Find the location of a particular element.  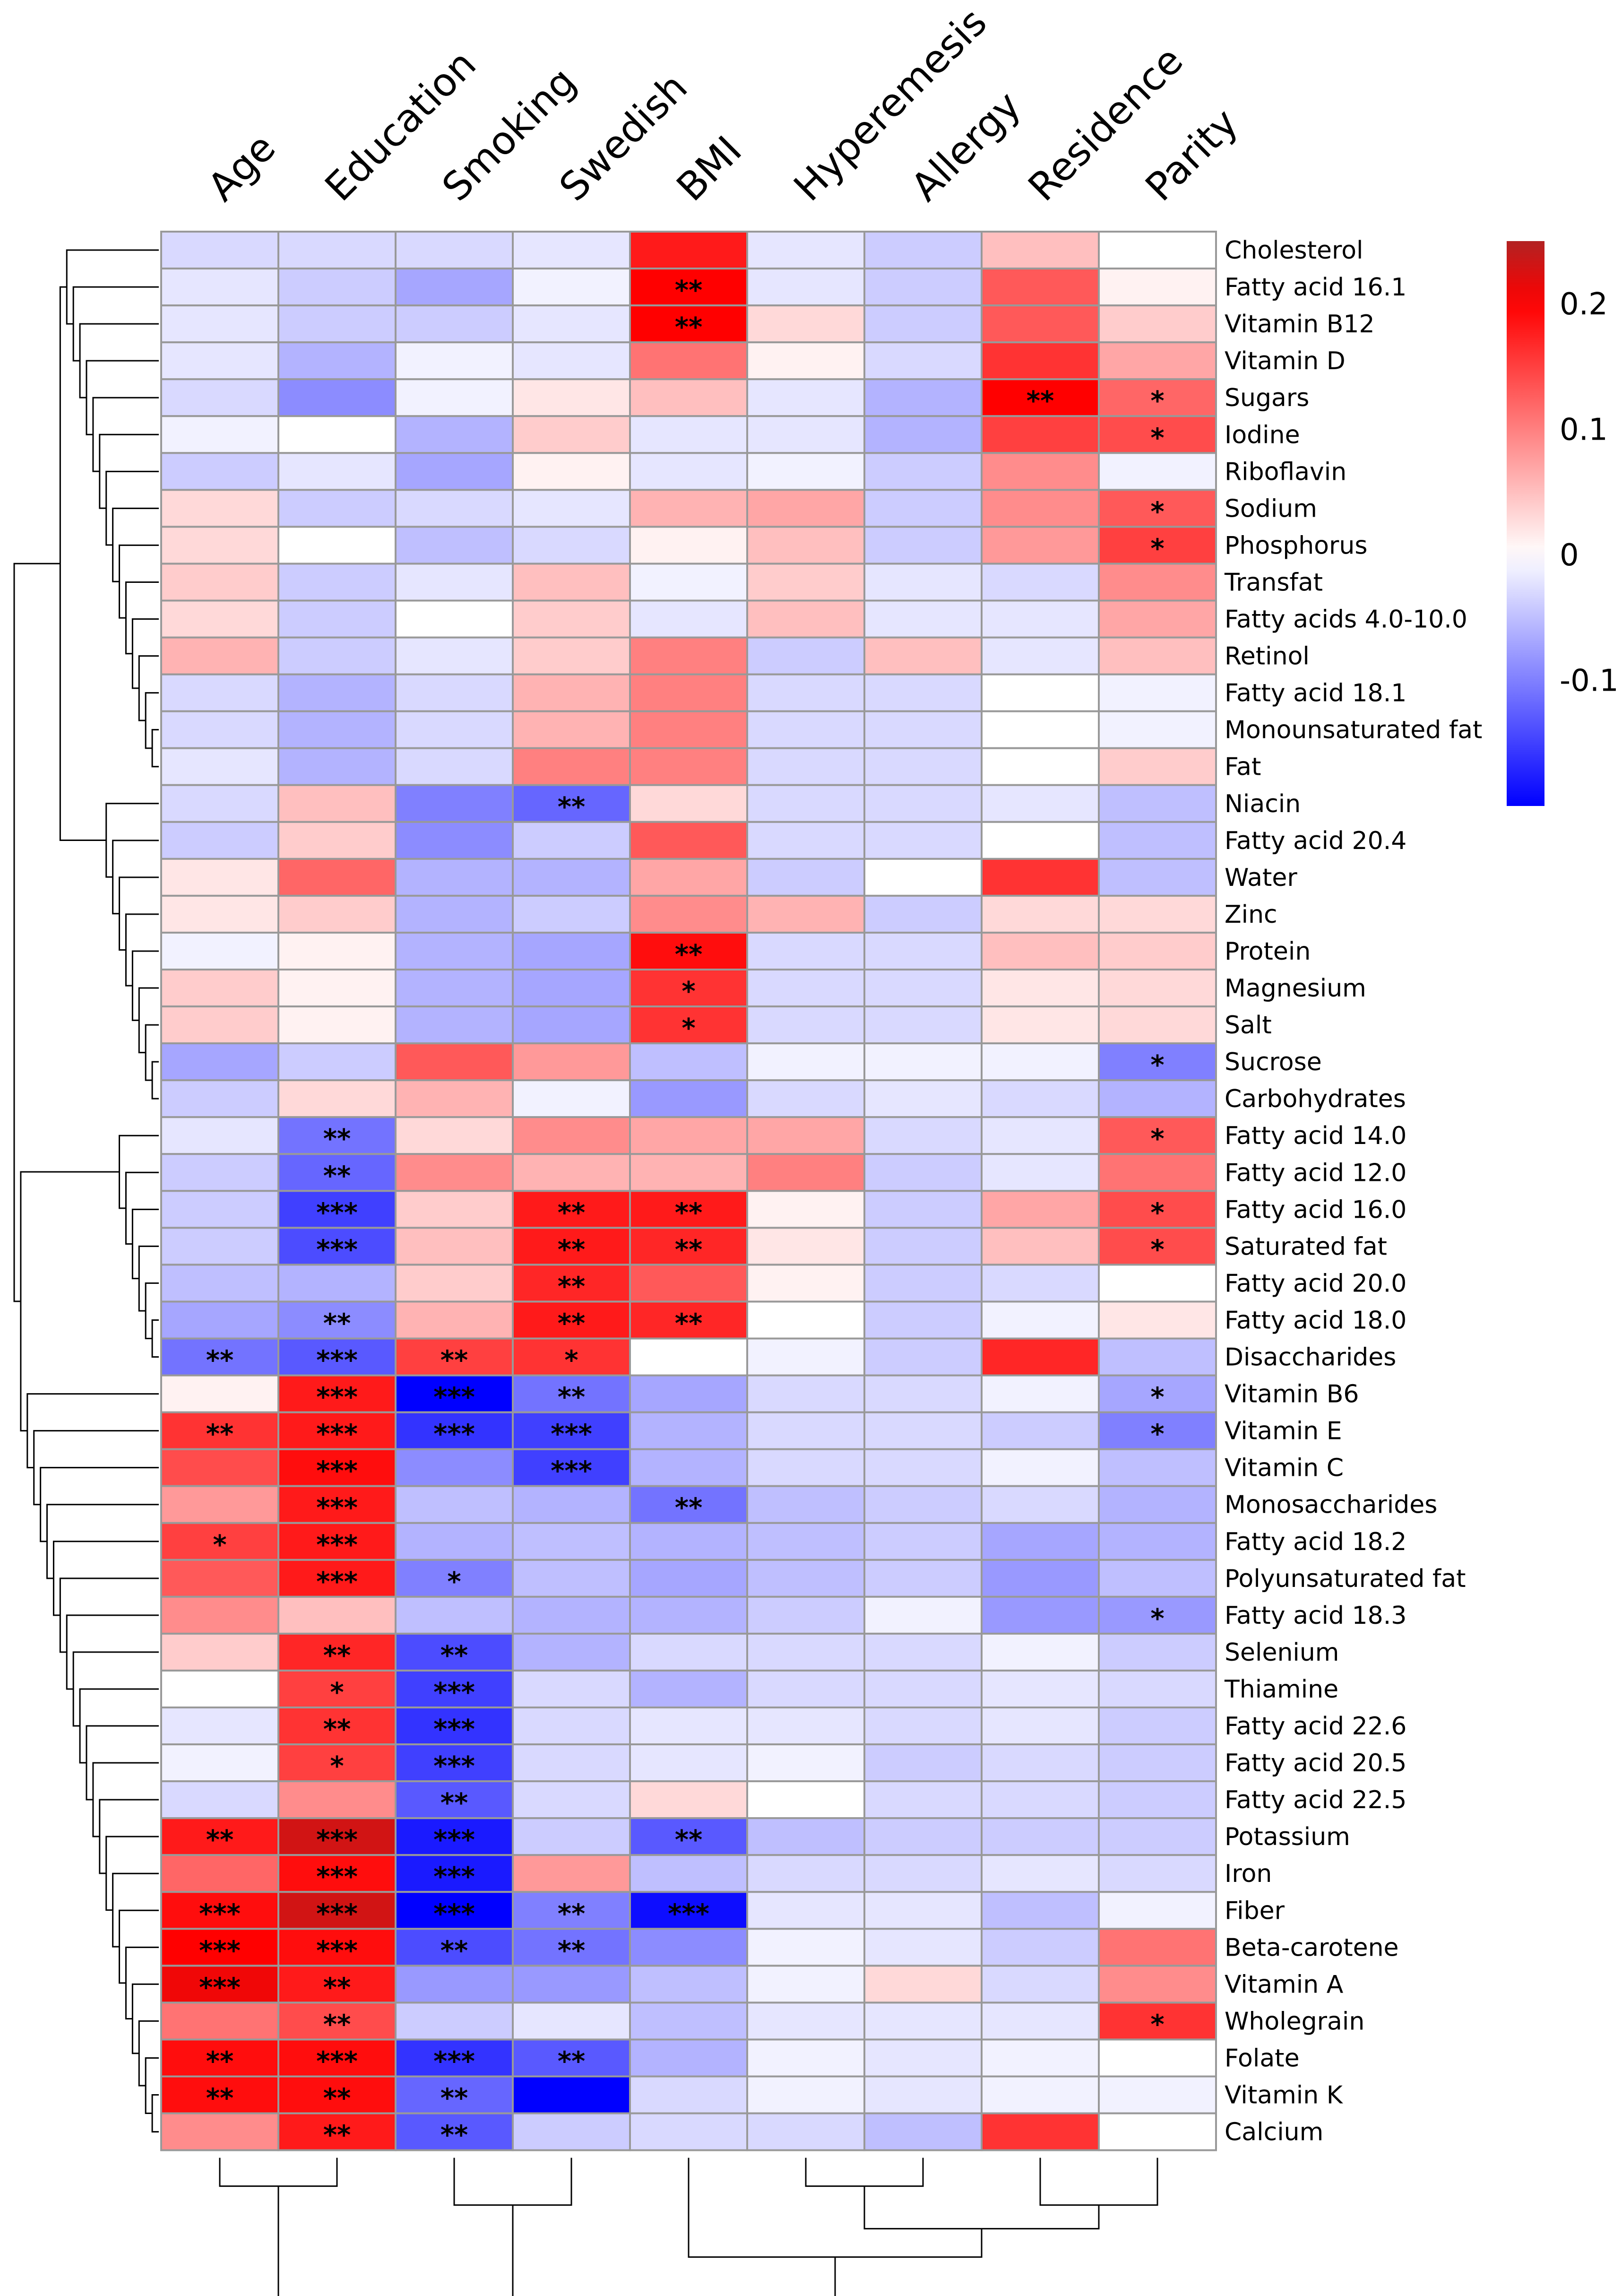

row-label: Saturated fat is located at coordinates (1306, 1246).